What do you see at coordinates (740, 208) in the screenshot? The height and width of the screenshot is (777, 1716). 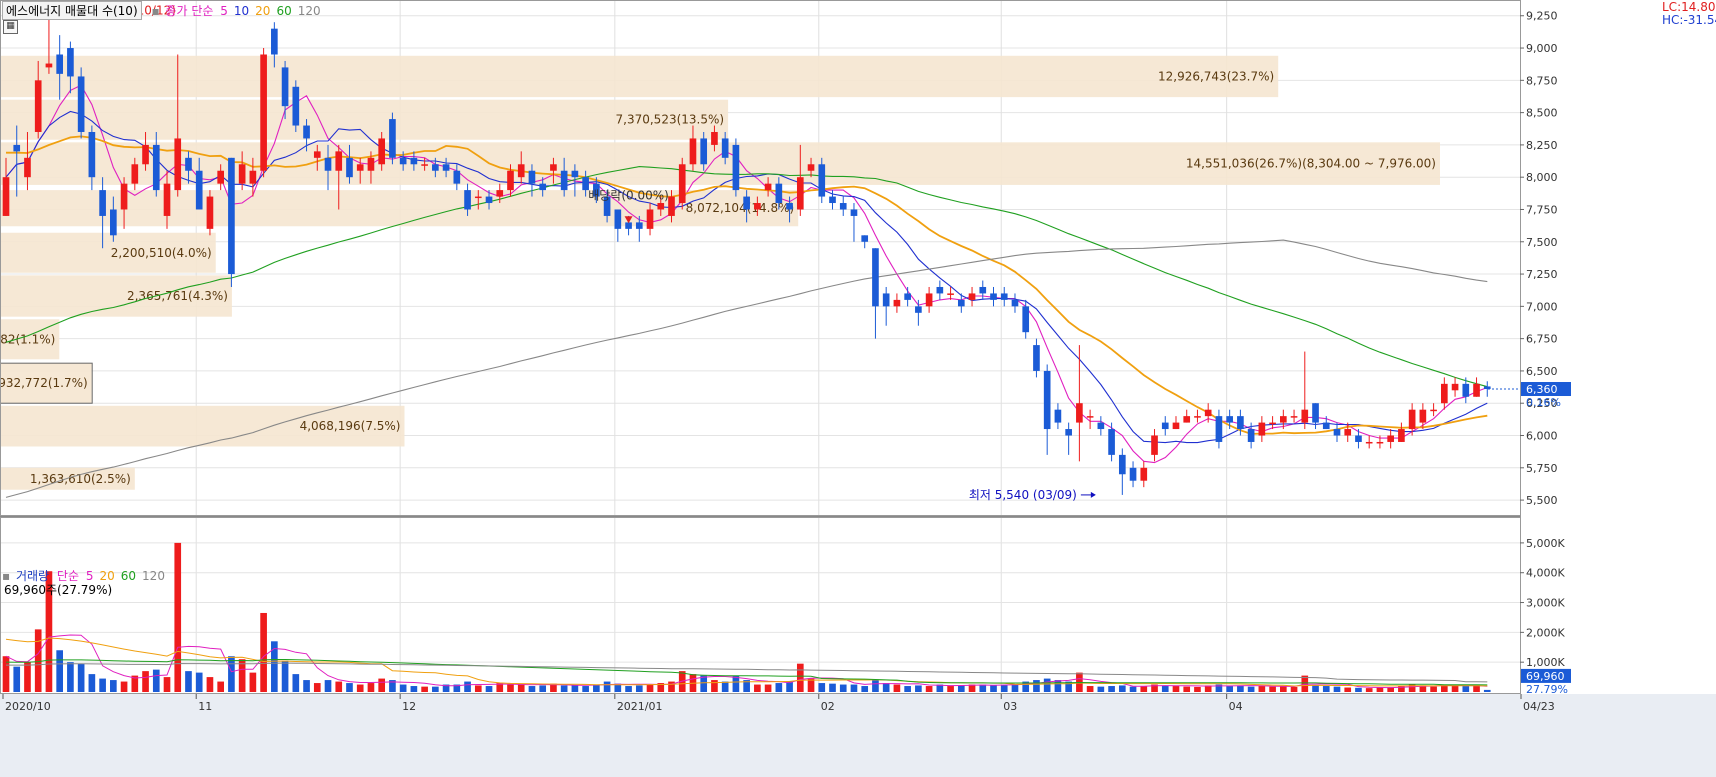 I see `volume-profile-label: 8,072,104(14.8%)` at bounding box center [740, 208].